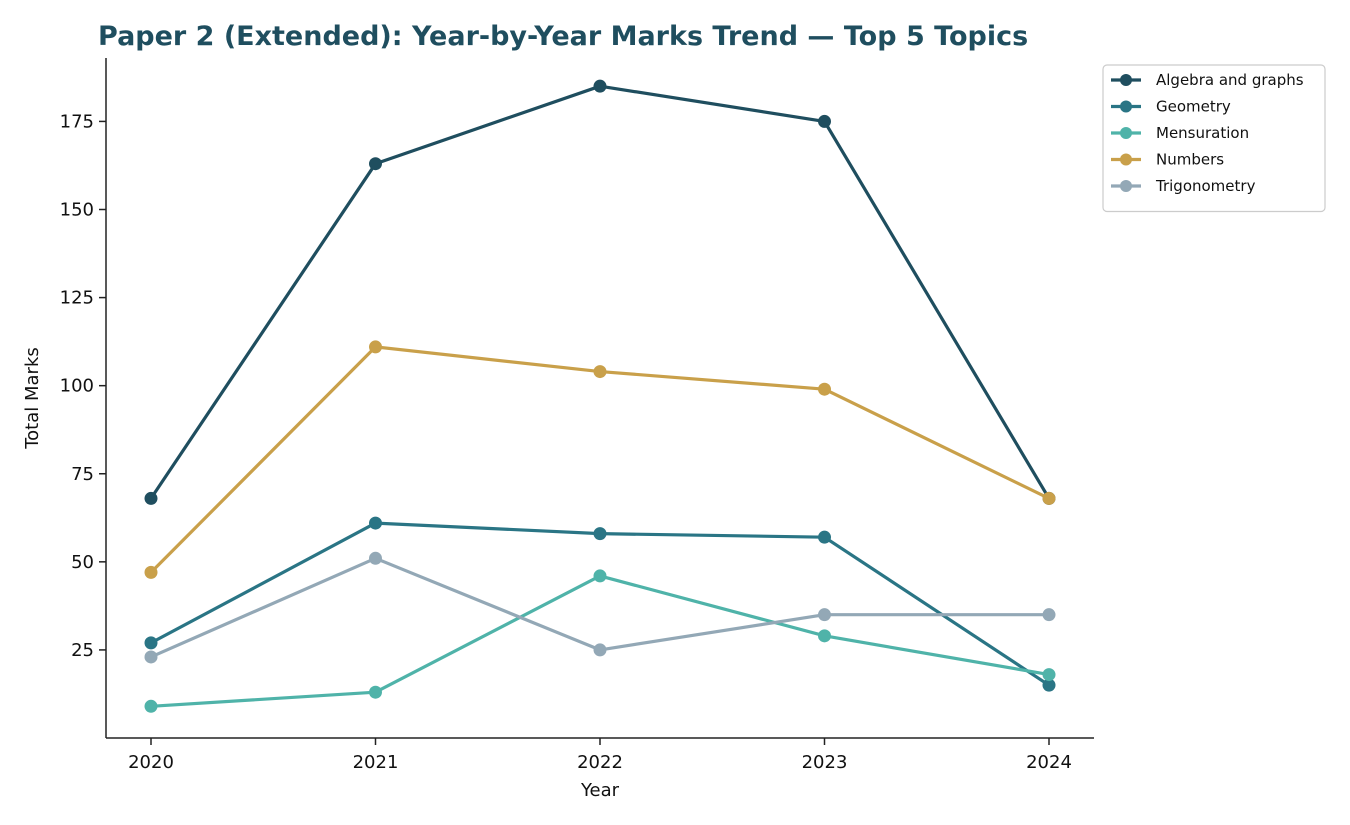 The width and height of the screenshot is (1350, 825). What do you see at coordinates (376, 762) in the screenshot?
I see `x-tick-label: 2021` at bounding box center [376, 762].